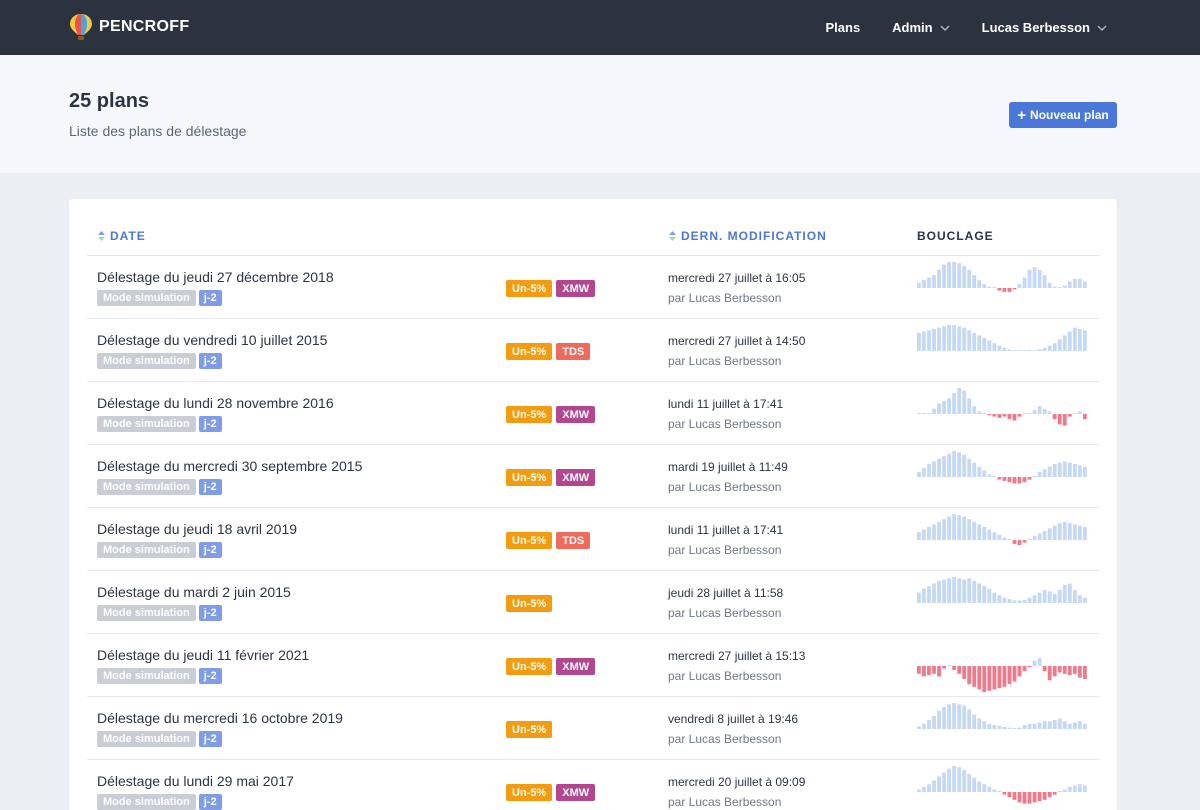 This screenshot has width=1200, height=810. I want to click on plan-title-link: Délestage du mercredi 30 septembre 2015, so click(230, 466).